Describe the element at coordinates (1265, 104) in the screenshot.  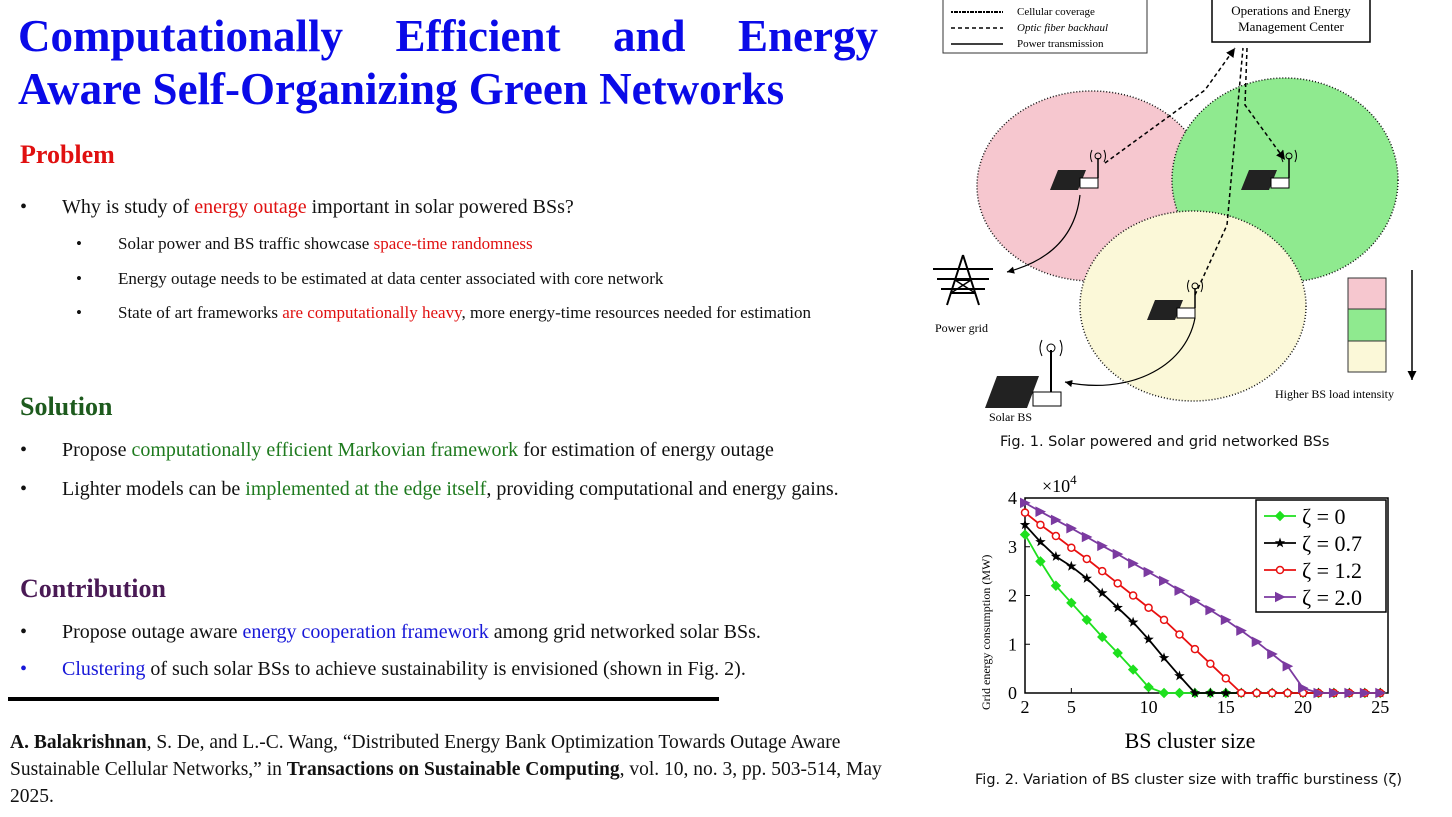
I see `fiber-backhaul-link` at that location.